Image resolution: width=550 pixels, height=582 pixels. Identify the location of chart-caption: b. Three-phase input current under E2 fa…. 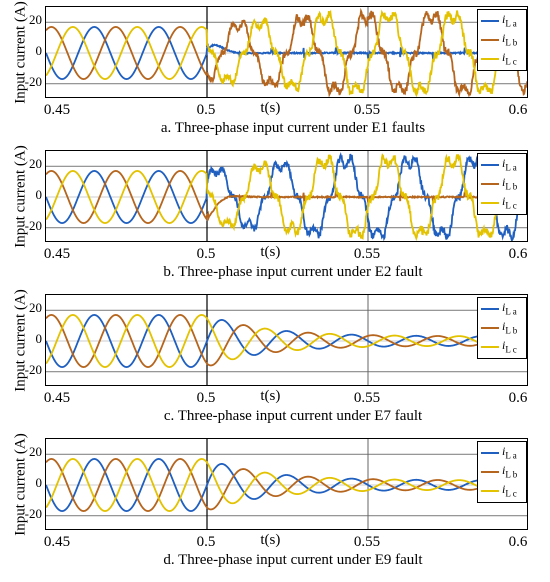
(293, 272).